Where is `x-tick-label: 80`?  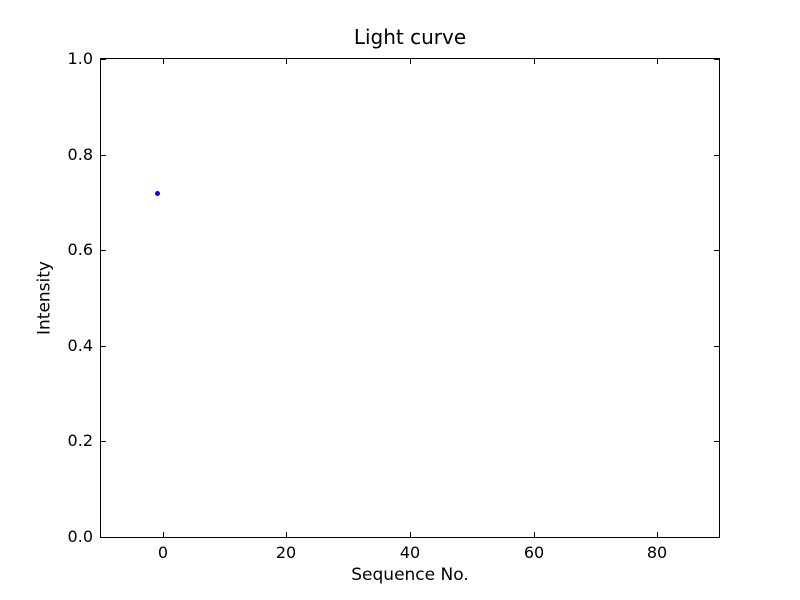 x-tick-label: 80 is located at coordinates (657, 552).